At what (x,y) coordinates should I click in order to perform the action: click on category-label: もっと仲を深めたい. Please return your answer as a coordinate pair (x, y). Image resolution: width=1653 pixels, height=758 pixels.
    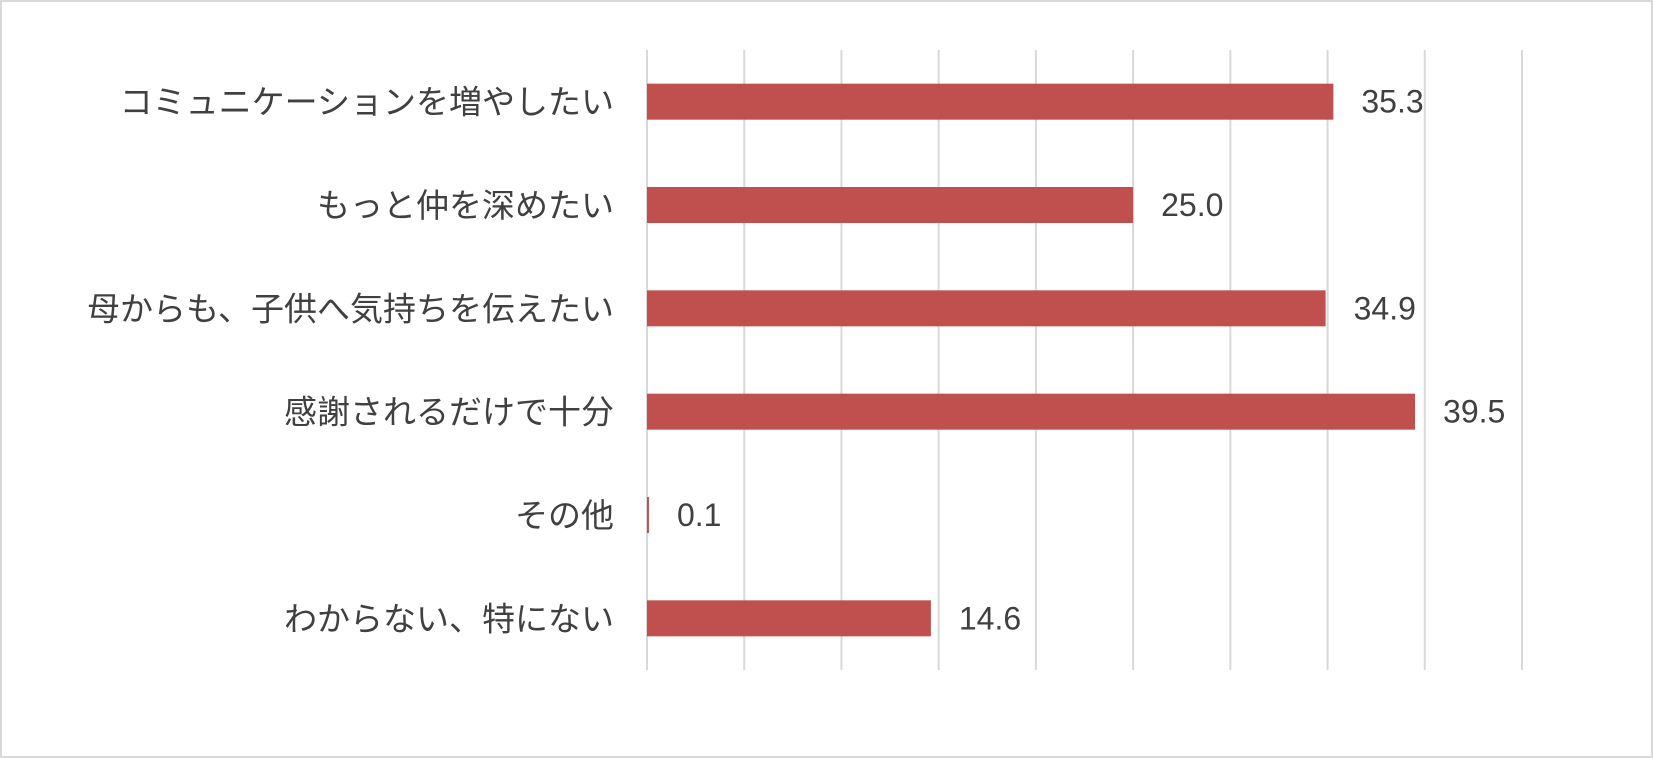
    Looking at the image, I should click on (465, 205).